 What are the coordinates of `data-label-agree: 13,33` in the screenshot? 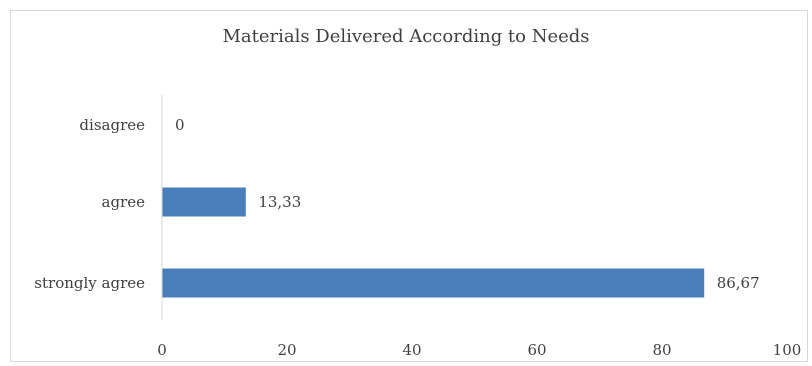 It's located at (279, 202).